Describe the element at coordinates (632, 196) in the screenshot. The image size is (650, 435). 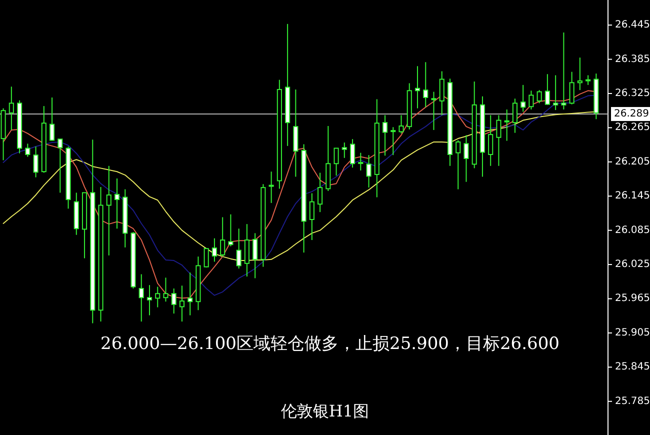
I see `y-tick-label: 26.145` at that location.